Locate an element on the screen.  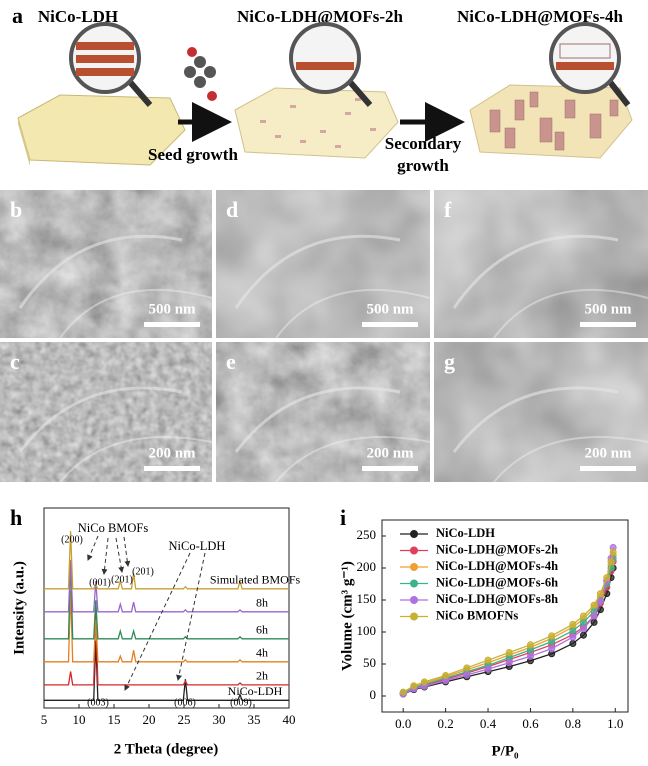
x-tick-label: 1.0 is located at coordinates (615, 723).